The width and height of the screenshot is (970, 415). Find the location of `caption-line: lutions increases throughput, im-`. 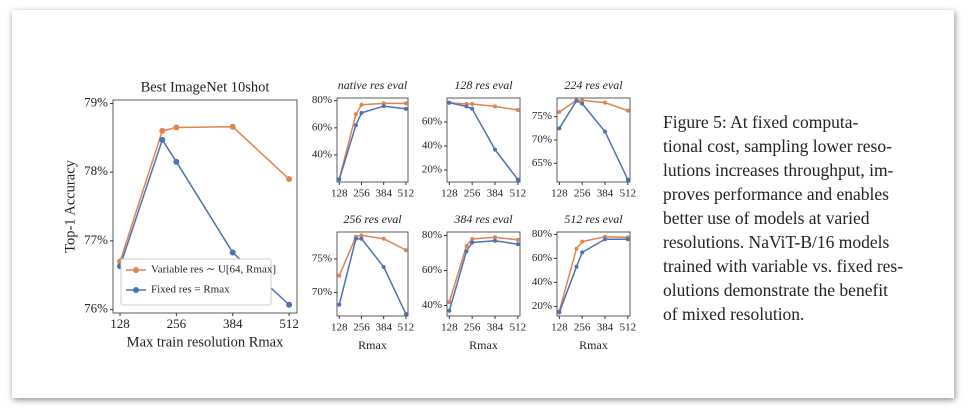

caption-line: lutions increases throughput, im- is located at coordinates (778, 170).